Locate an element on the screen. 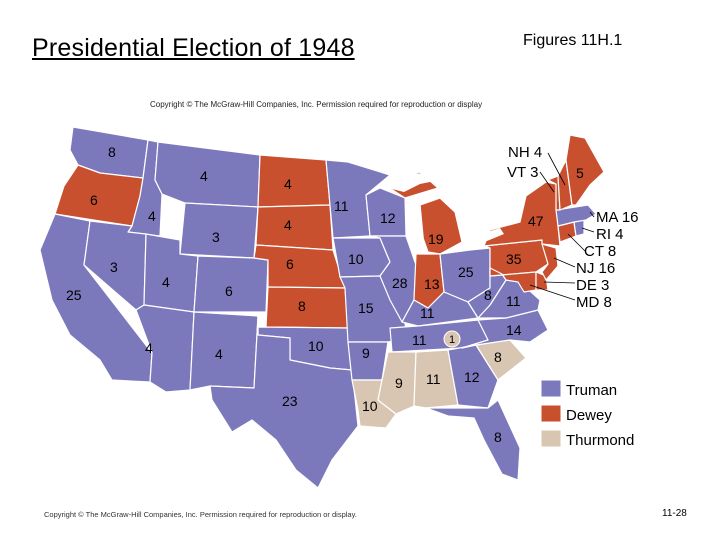  leader-ct is located at coordinates (576, 242).